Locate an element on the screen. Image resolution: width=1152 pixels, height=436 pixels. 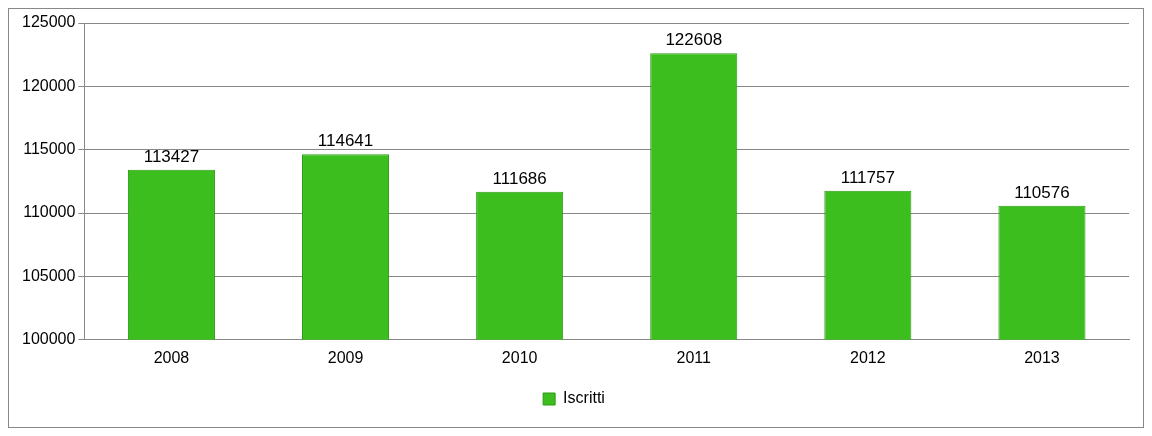
y-tick-label: 105000 is located at coordinates (49, 275).